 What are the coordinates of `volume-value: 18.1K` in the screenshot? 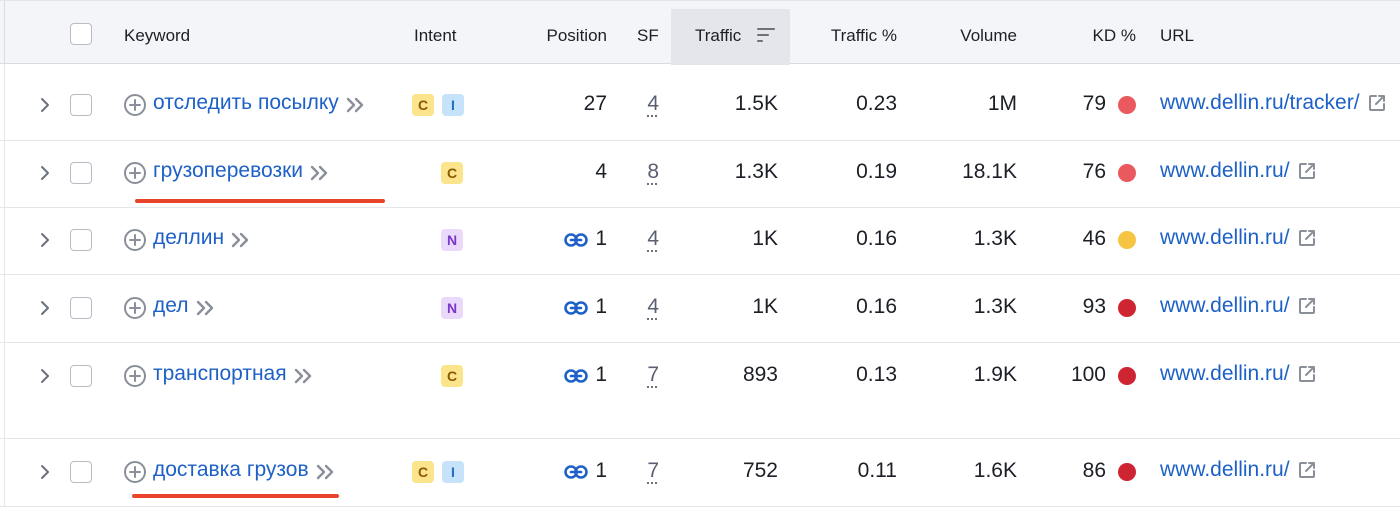 It's located at (989, 171).